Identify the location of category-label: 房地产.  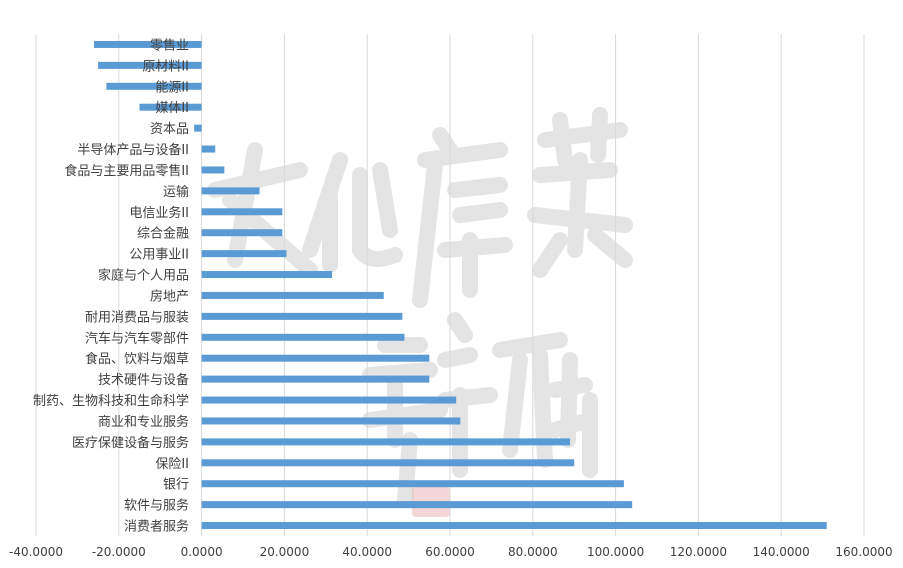
(169, 296).